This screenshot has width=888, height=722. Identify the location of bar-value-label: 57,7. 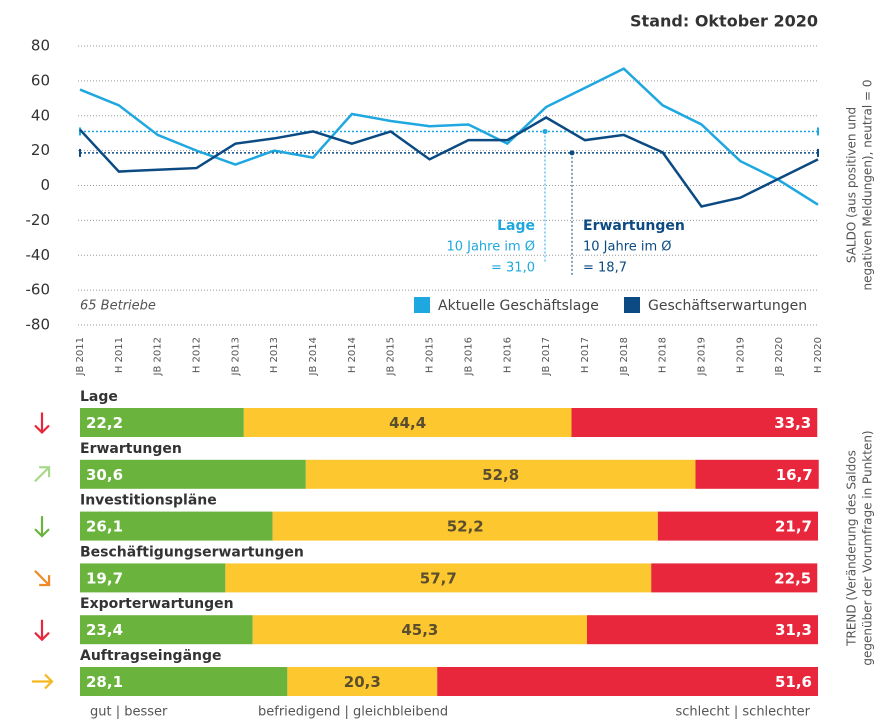
(438, 578).